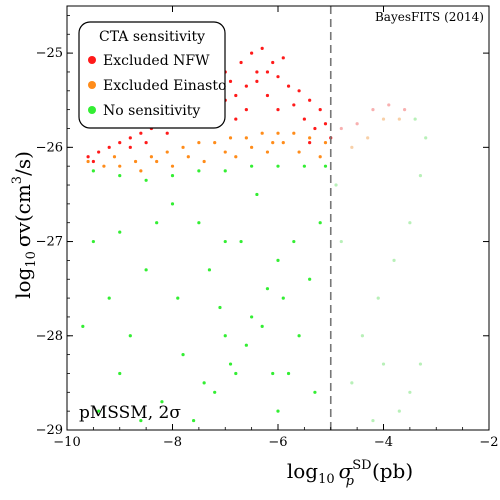  Describe the element at coordinates (381, 263) in the screenshot. I see `faded-points-layer` at that location.